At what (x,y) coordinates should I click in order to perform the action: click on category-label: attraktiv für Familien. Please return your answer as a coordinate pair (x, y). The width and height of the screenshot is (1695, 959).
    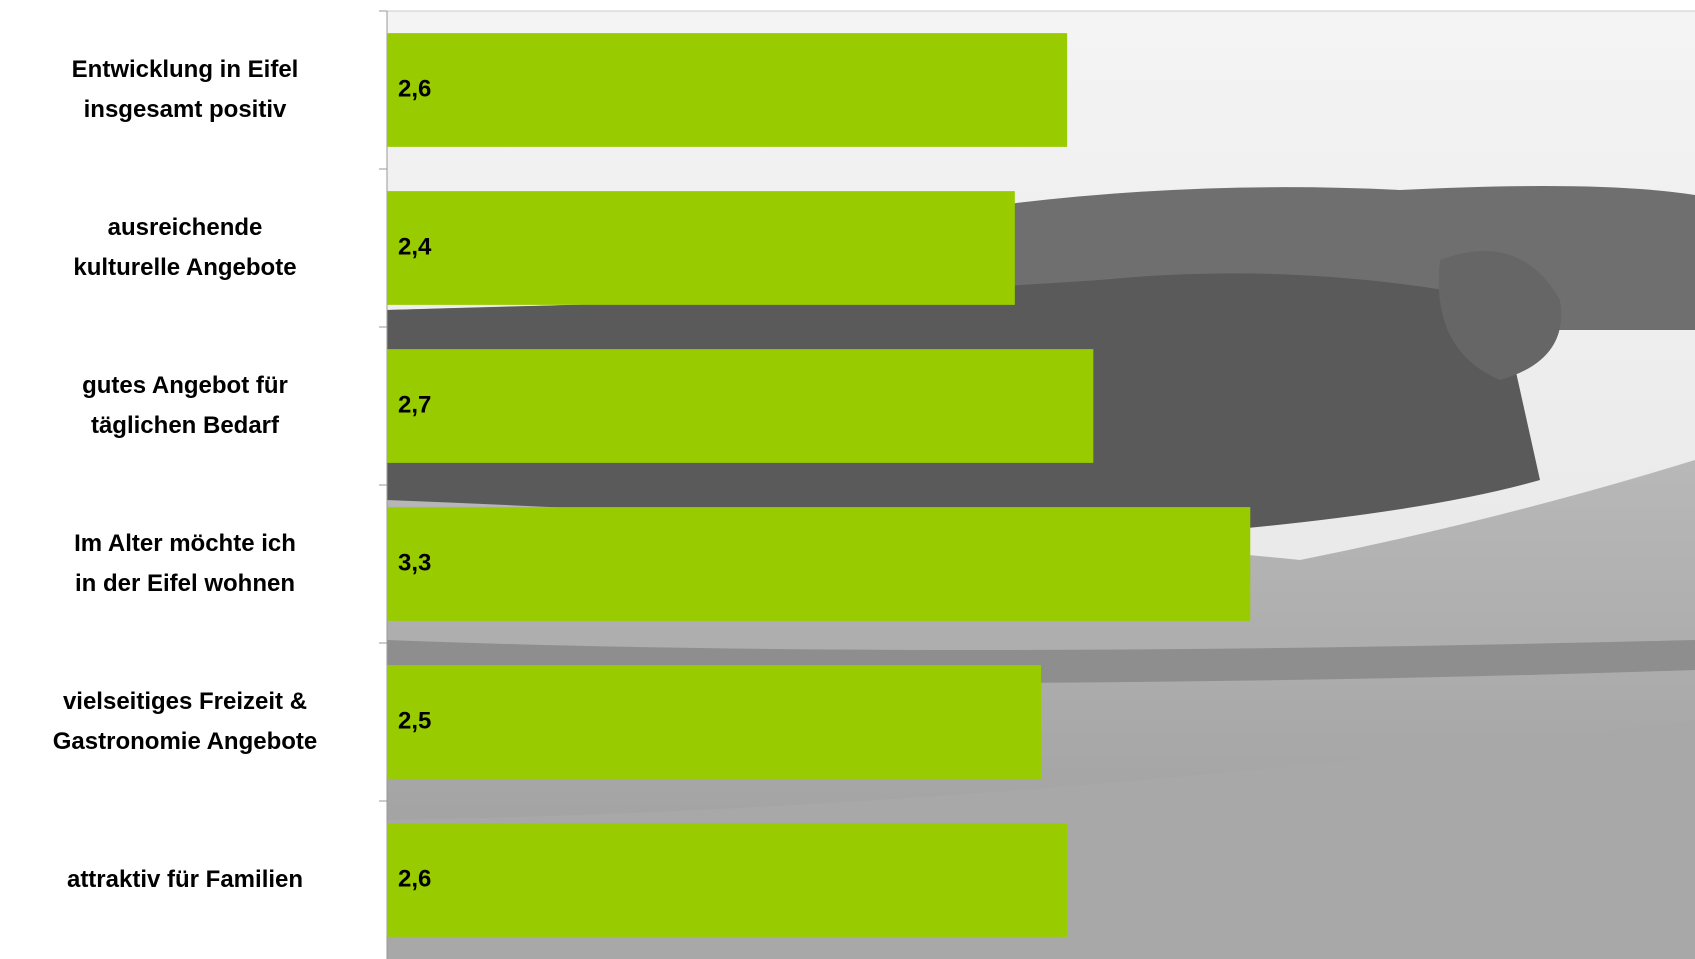
    Looking at the image, I should click on (185, 879).